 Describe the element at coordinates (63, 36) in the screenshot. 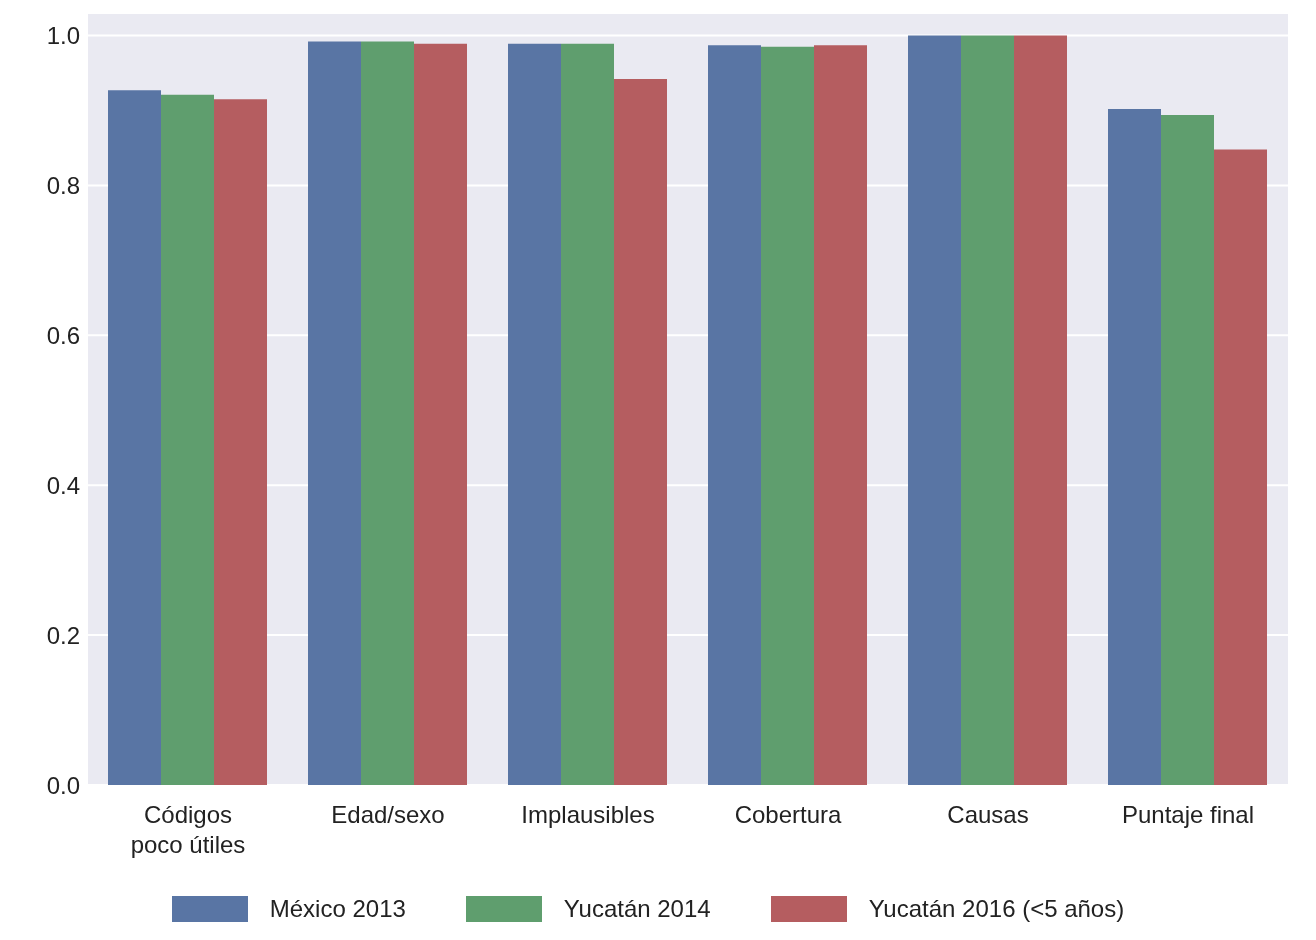

I see `y-tick-label: 1.0` at that location.